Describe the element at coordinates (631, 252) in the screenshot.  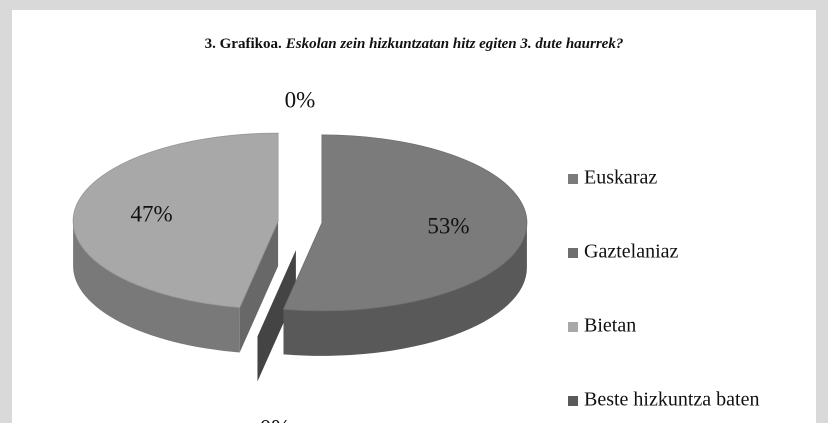
I see `legend-label: Gaztelaniaz` at that location.